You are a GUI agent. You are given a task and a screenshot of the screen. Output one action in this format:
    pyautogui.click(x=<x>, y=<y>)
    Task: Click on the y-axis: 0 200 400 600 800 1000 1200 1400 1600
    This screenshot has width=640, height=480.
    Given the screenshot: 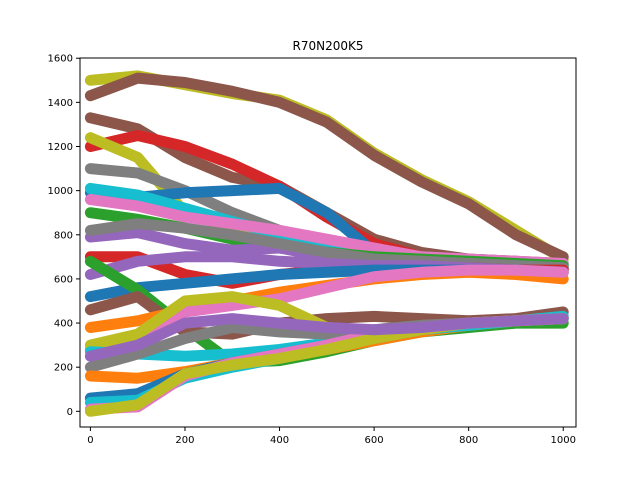 What is the action you would take?
    pyautogui.click(x=64, y=236)
    